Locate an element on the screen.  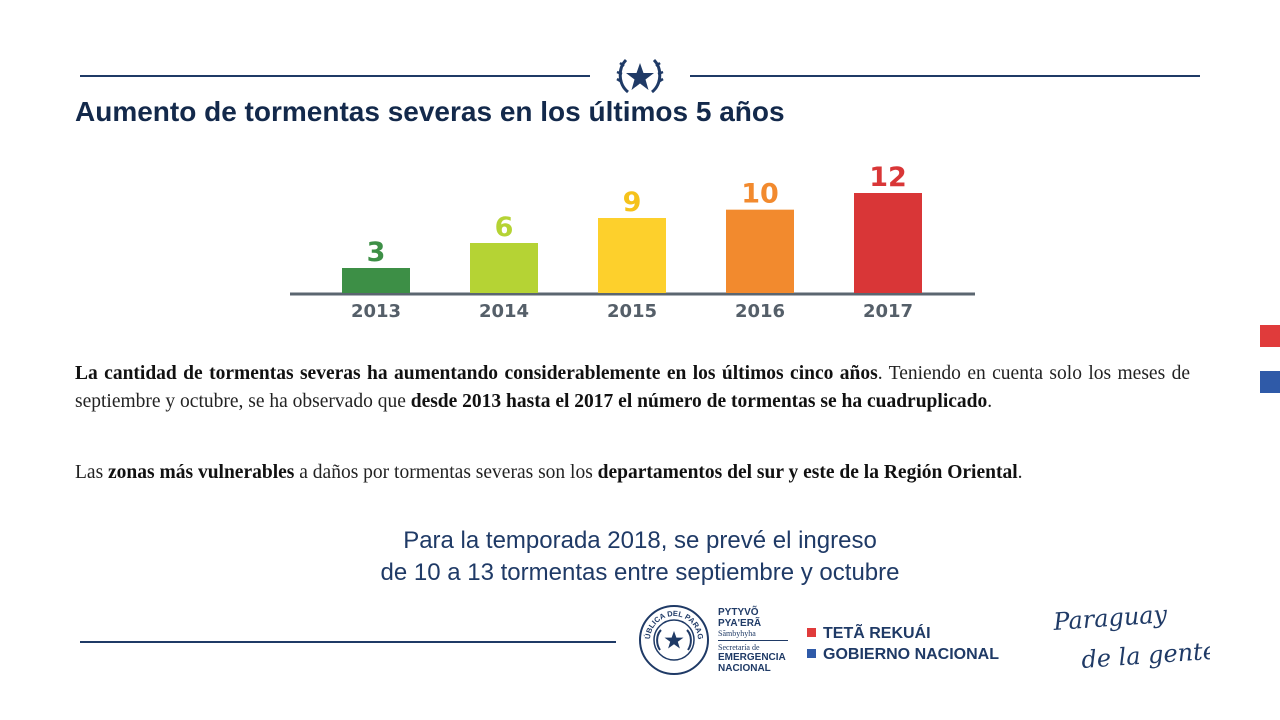
blue-square-icon is located at coordinates (811, 653).